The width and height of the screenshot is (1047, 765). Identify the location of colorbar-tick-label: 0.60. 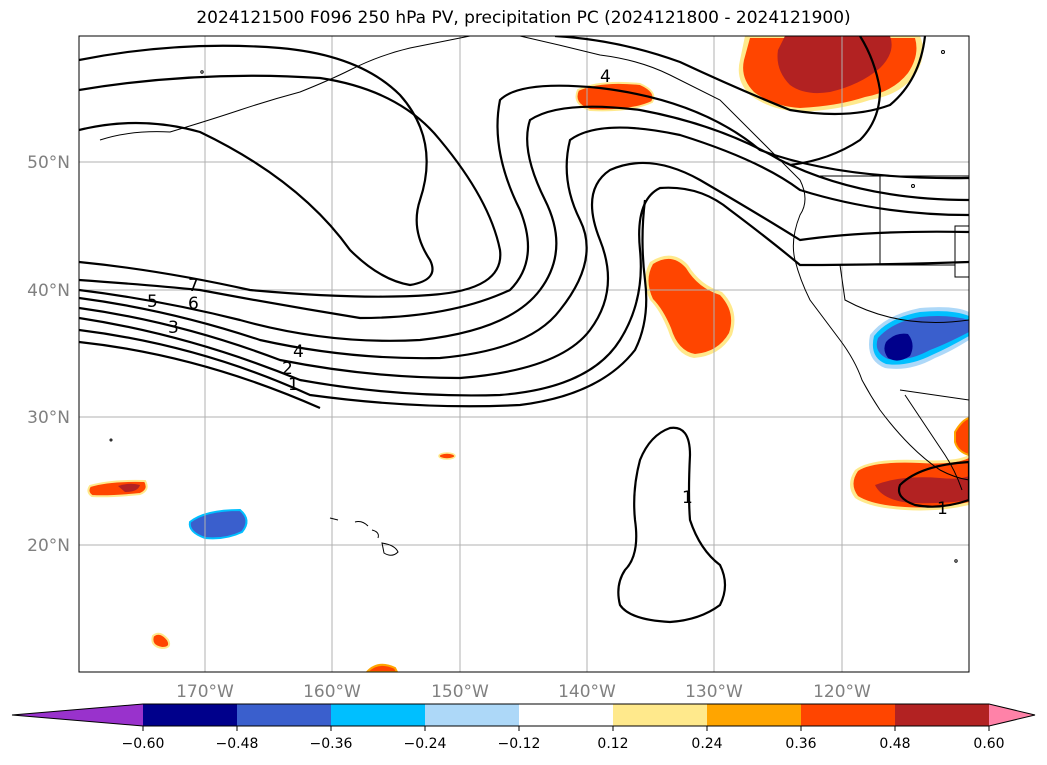
(988, 744).